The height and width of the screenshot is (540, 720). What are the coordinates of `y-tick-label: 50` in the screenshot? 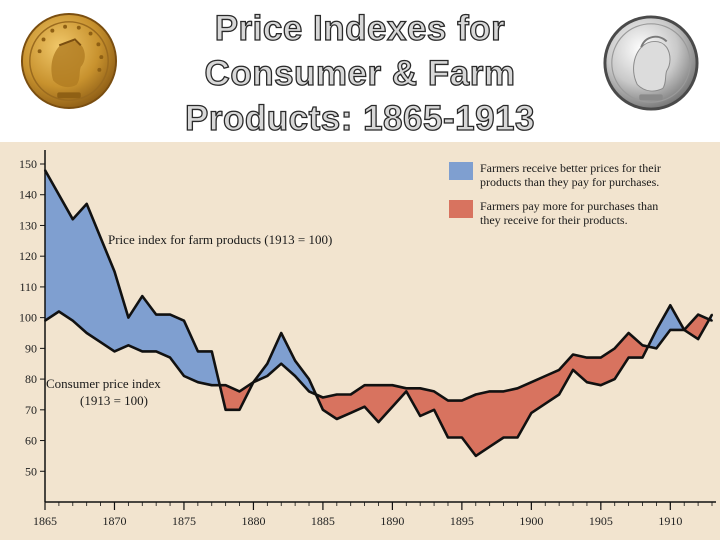 It's located at (31, 471).